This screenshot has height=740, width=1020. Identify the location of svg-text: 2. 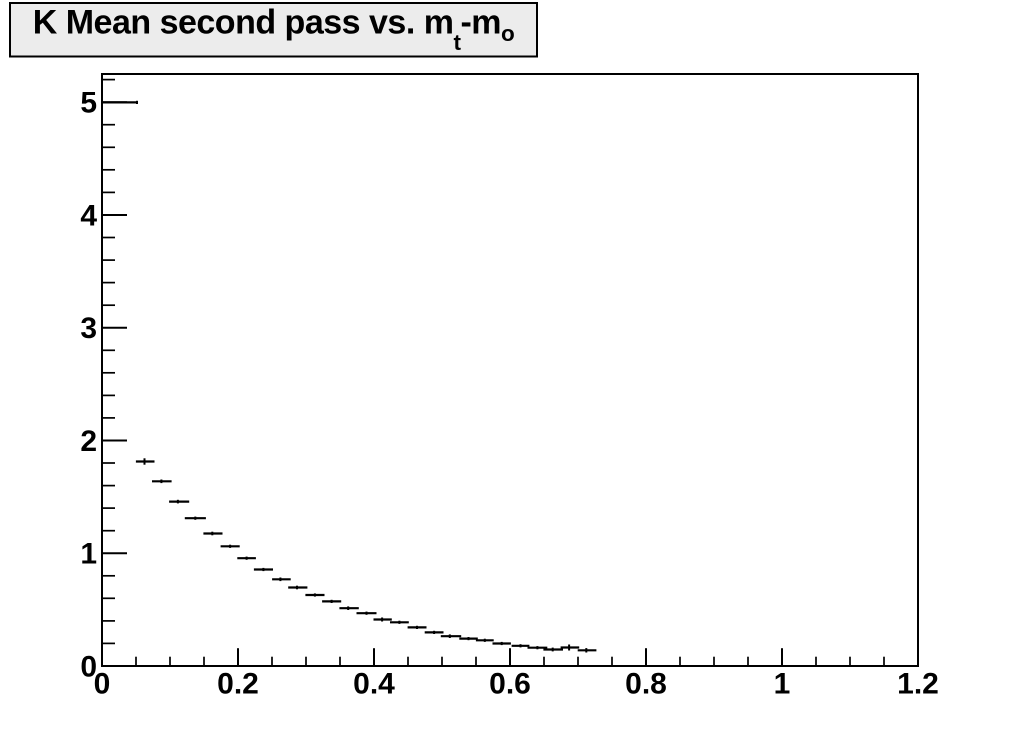
(88, 441).